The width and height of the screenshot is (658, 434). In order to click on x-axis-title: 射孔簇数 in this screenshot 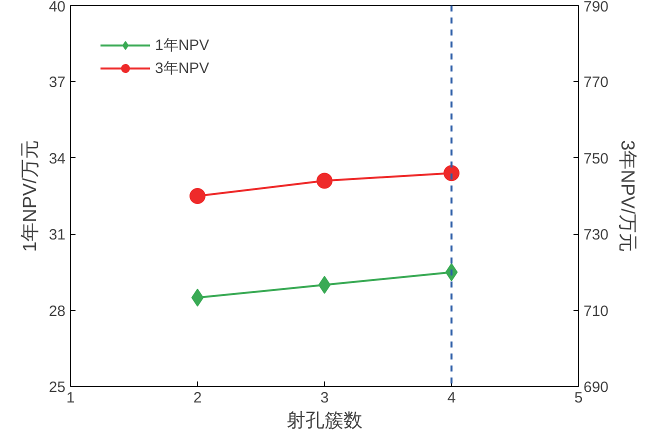, I will do `click(324, 421)`.